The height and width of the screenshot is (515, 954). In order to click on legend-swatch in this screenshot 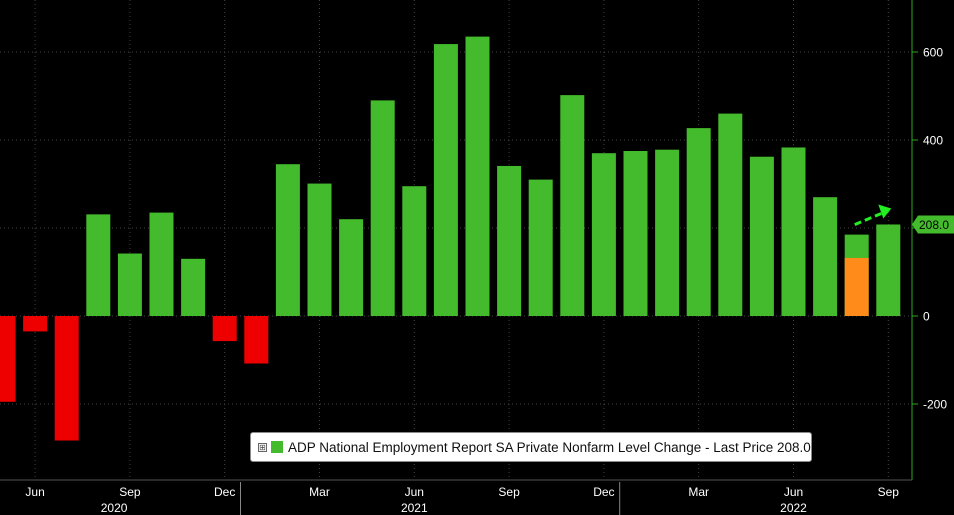, I will do `click(277, 447)`.